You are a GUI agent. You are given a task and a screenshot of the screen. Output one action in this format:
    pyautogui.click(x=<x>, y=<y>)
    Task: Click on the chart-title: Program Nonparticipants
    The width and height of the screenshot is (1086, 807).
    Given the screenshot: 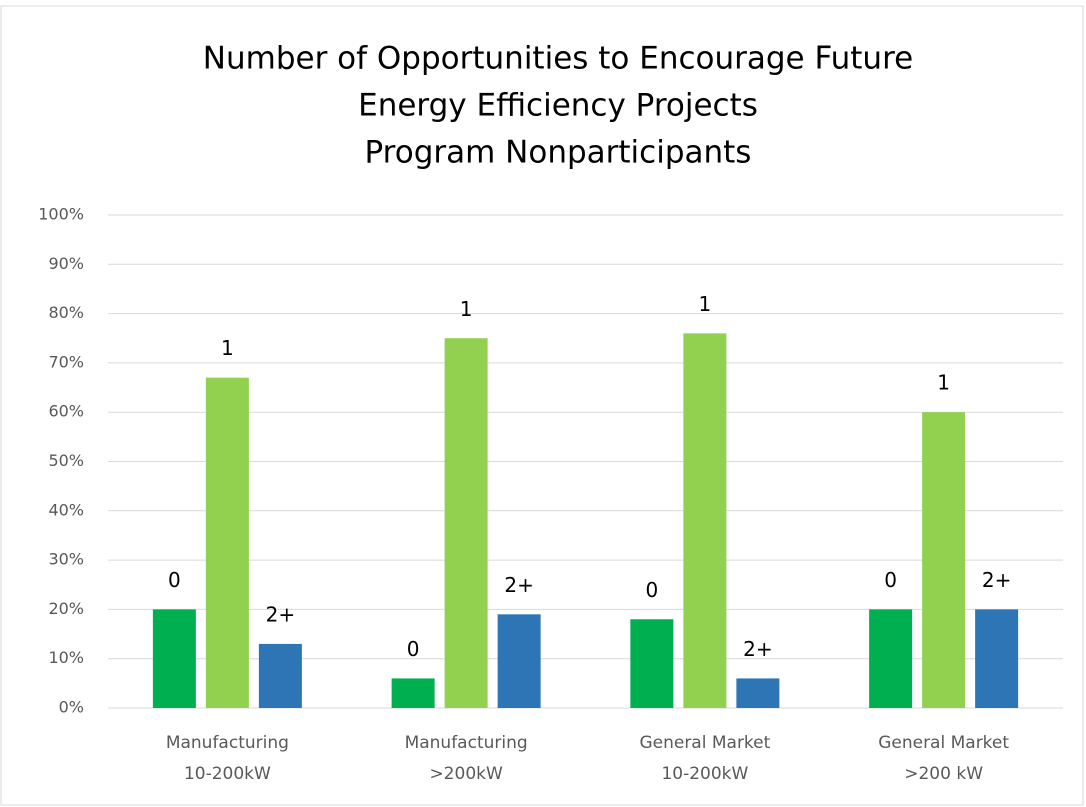 What is the action you would take?
    pyautogui.click(x=558, y=153)
    